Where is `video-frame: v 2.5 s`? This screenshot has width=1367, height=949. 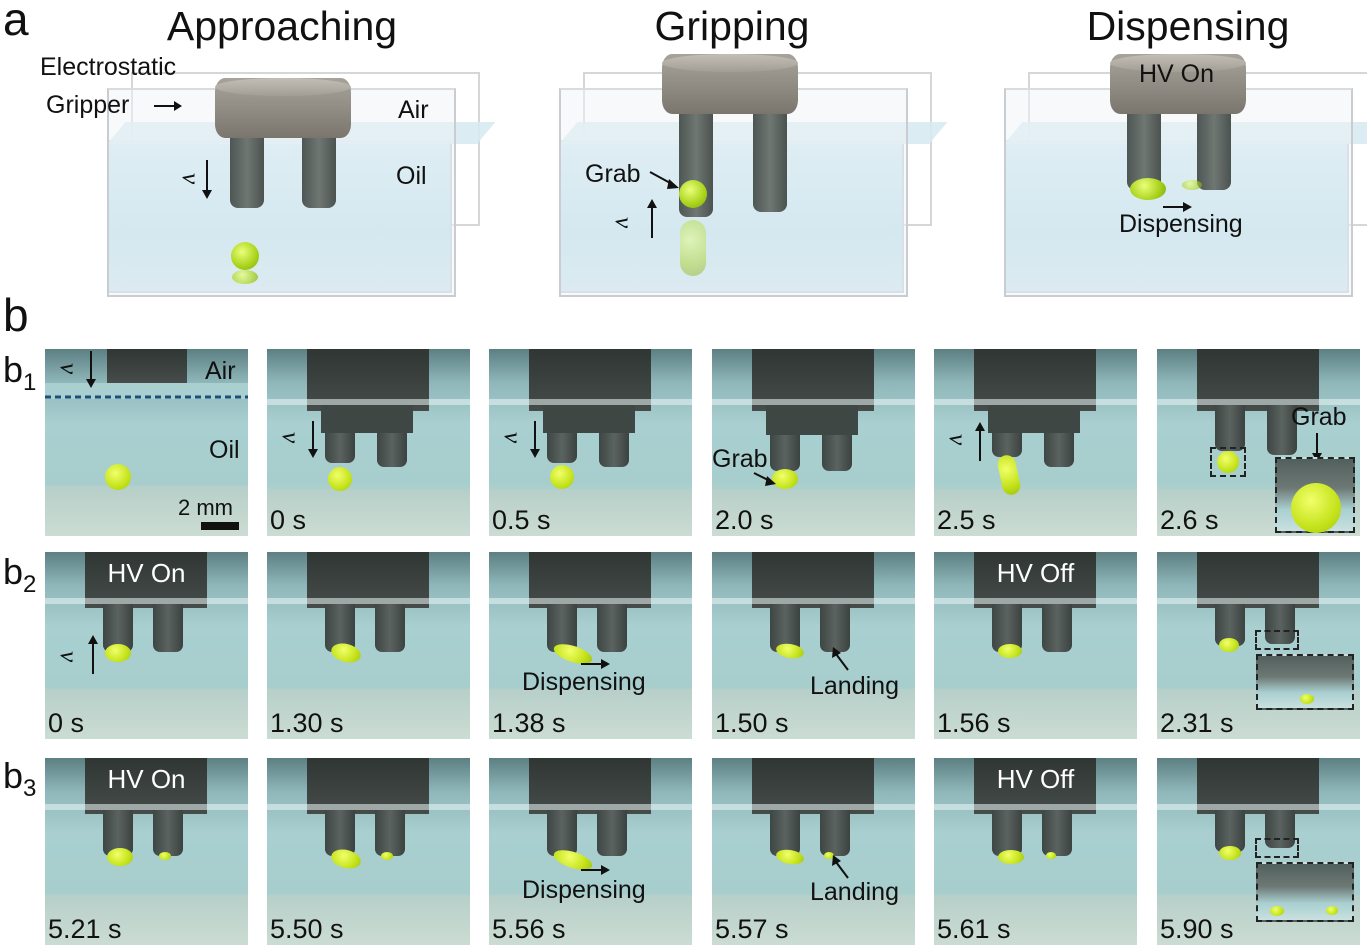 video-frame: v 2.5 s is located at coordinates (1035, 442).